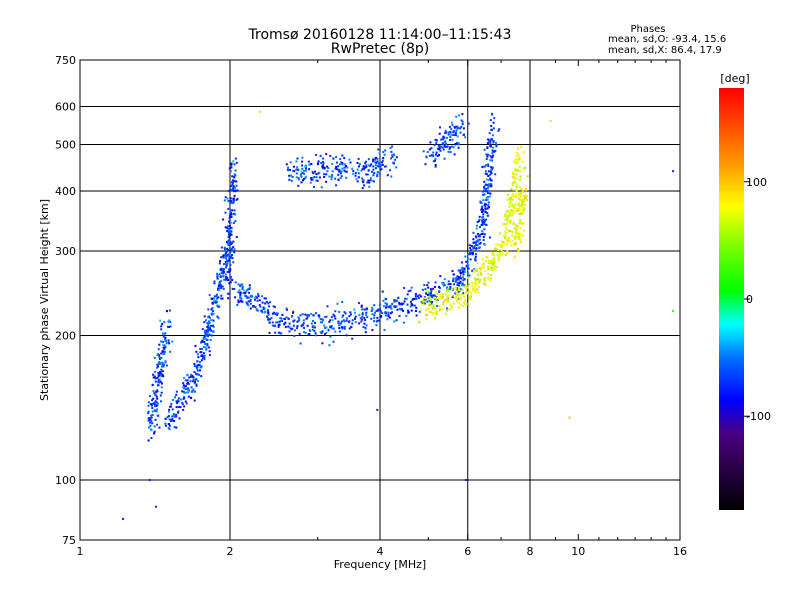 The image size is (800, 600). I want to click on y-tick-label: 200, so click(65, 336).